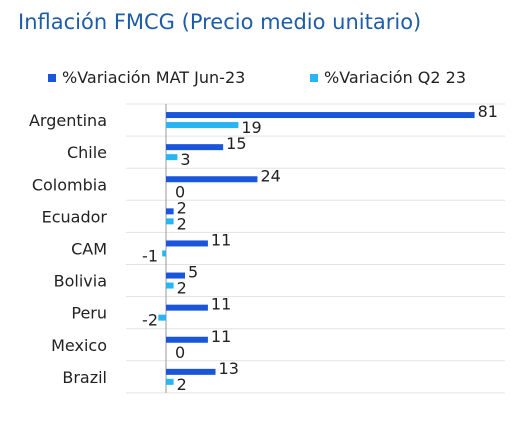 Image resolution: width=529 pixels, height=433 pixels. I want to click on data-label-series-2: -1, so click(150, 255).